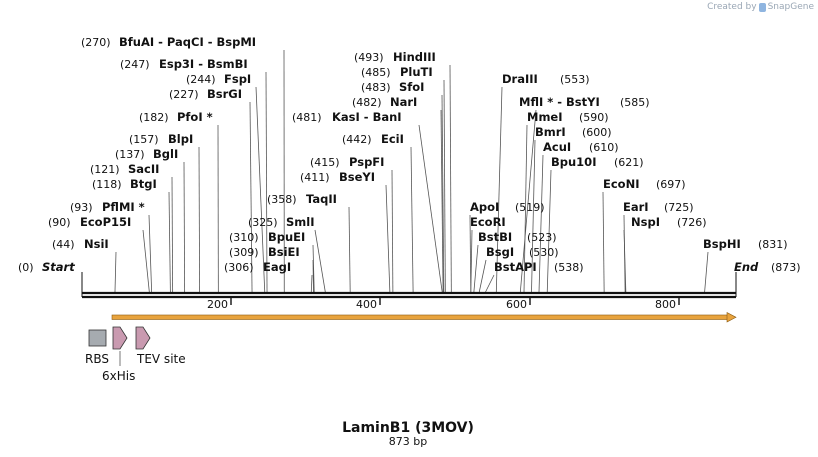 The width and height of the screenshot is (818, 457). I want to click on enzyme-label: MmeI, so click(545, 117).